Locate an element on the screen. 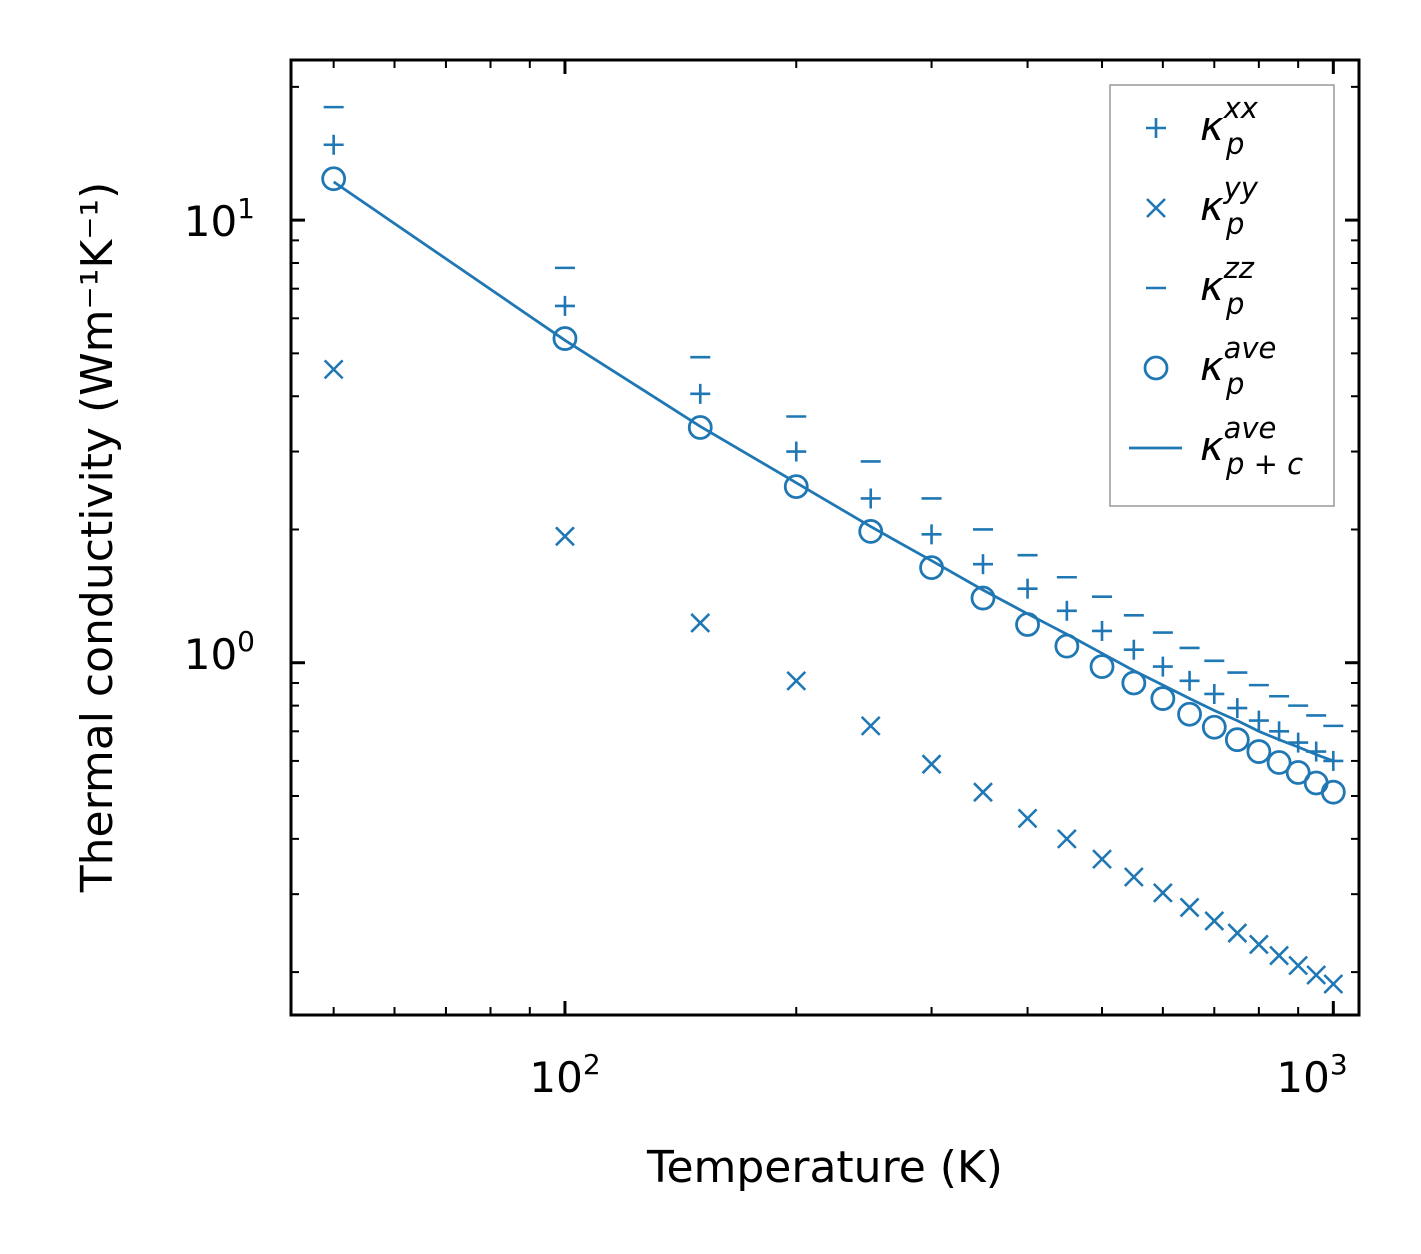 The image size is (1421, 1254). legend: κxx p κyy p κzz p κave p κave p + c is located at coordinates (1222, 295).